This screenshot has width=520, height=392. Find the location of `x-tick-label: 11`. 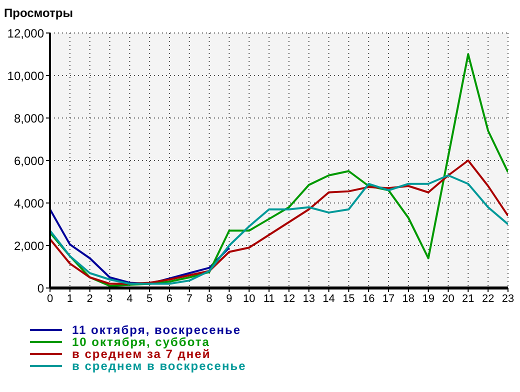

x-tick-label: 11 is located at coordinates (269, 298).